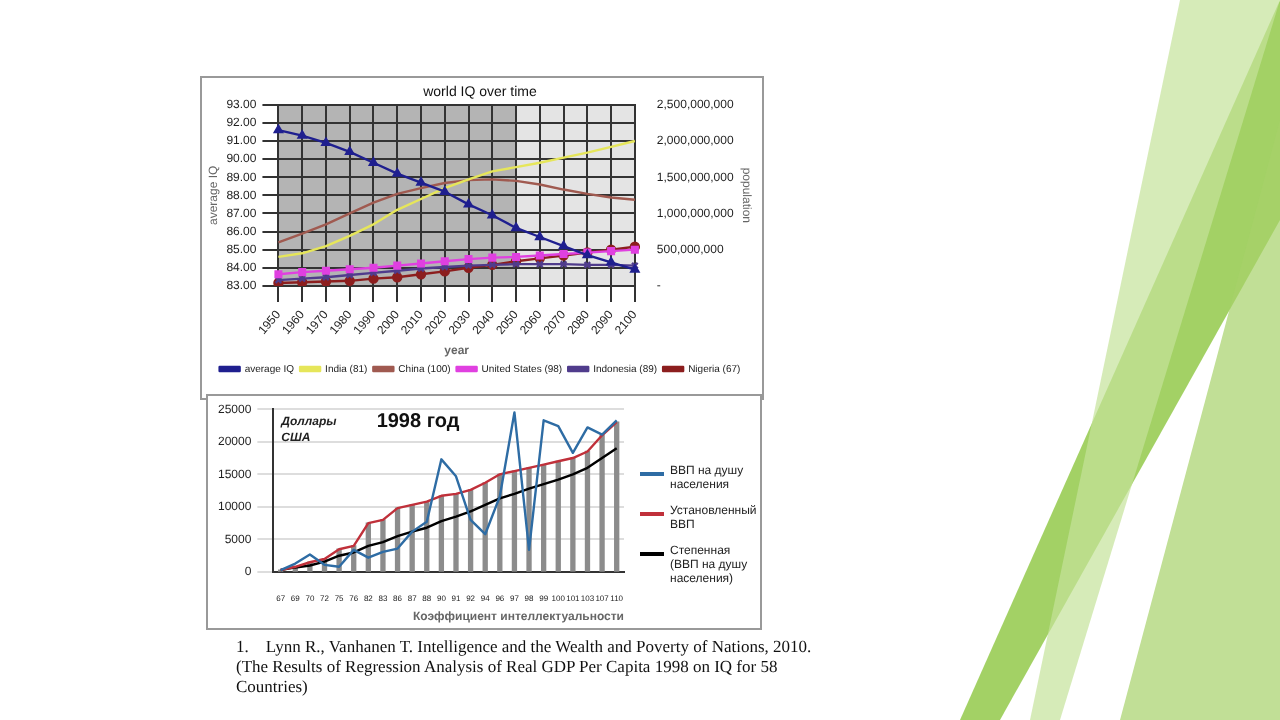 This screenshot has width=1280, height=720. What do you see at coordinates (525, 666) in the screenshot?
I see `text: 1. Lynn R., Vanhanen T. Intelligence and the Wealth and Poverty of Nations, 2010. (The Results of Regression Analysis of Real GDP Per Capita 1998 on IQ for 58 Countries)` at bounding box center [525, 666].